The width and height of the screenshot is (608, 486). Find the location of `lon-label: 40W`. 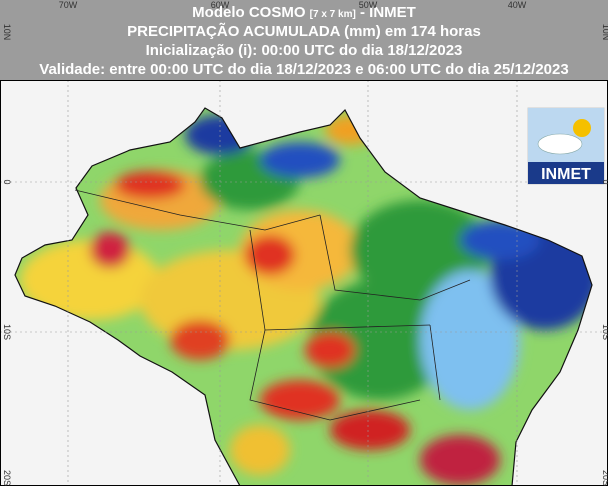

lon-label: 40W is located at coordinates (517, 5).